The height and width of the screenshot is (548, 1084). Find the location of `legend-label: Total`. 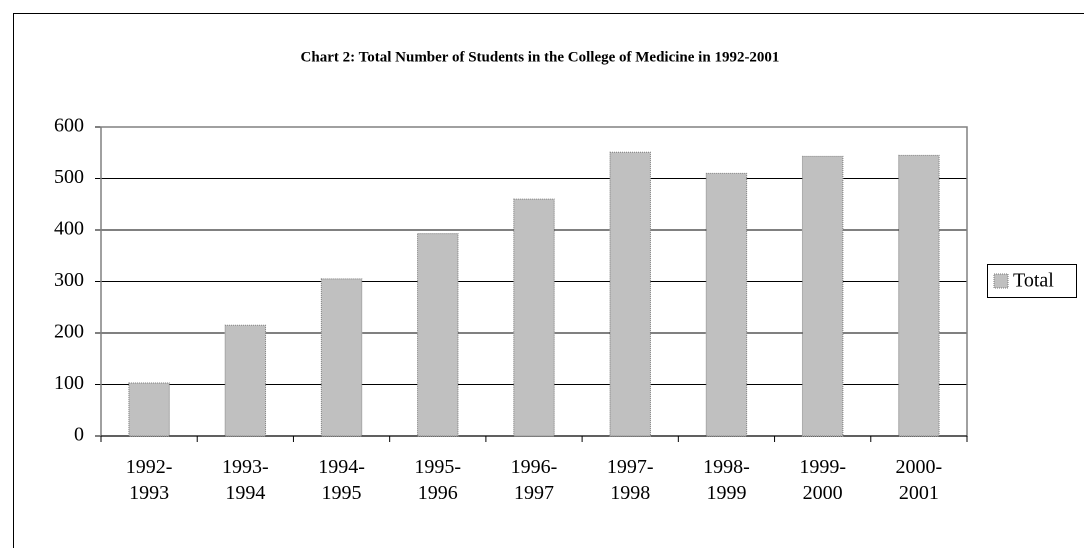

legend-label: Total is located at coordinates (1033, 281).